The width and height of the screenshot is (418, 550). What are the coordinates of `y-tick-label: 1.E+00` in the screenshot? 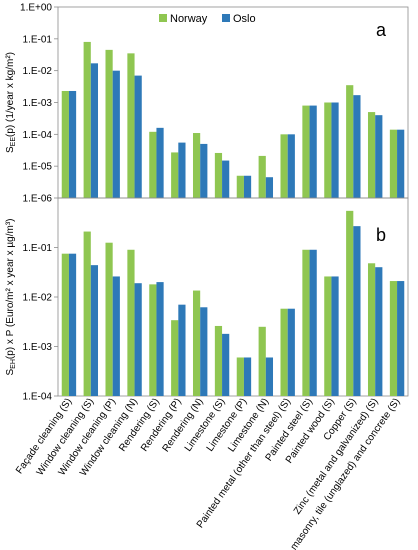 It's located at (36, 8).